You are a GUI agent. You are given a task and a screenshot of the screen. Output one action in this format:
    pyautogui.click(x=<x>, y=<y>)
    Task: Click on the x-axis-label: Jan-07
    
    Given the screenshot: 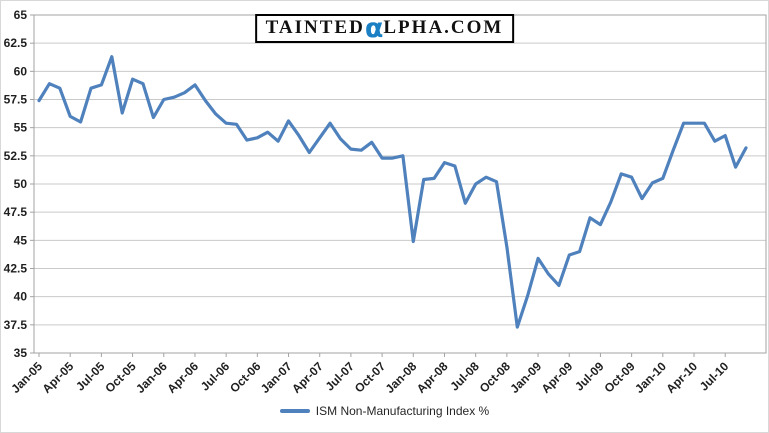 What is the action you would take?
    pyautogui.click(x=276, y=377)
    